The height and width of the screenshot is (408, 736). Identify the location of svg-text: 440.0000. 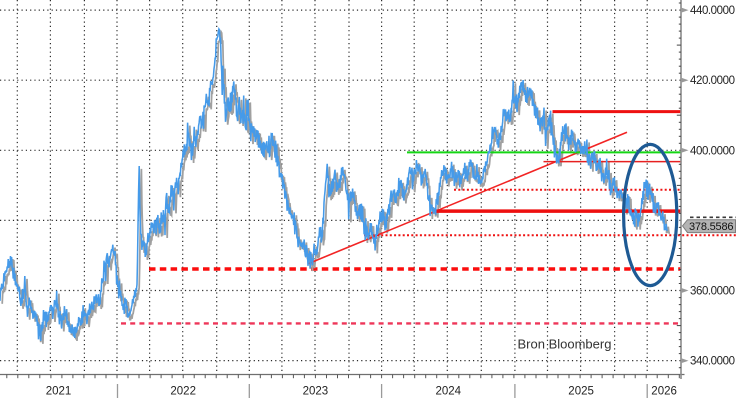
(712, 11).